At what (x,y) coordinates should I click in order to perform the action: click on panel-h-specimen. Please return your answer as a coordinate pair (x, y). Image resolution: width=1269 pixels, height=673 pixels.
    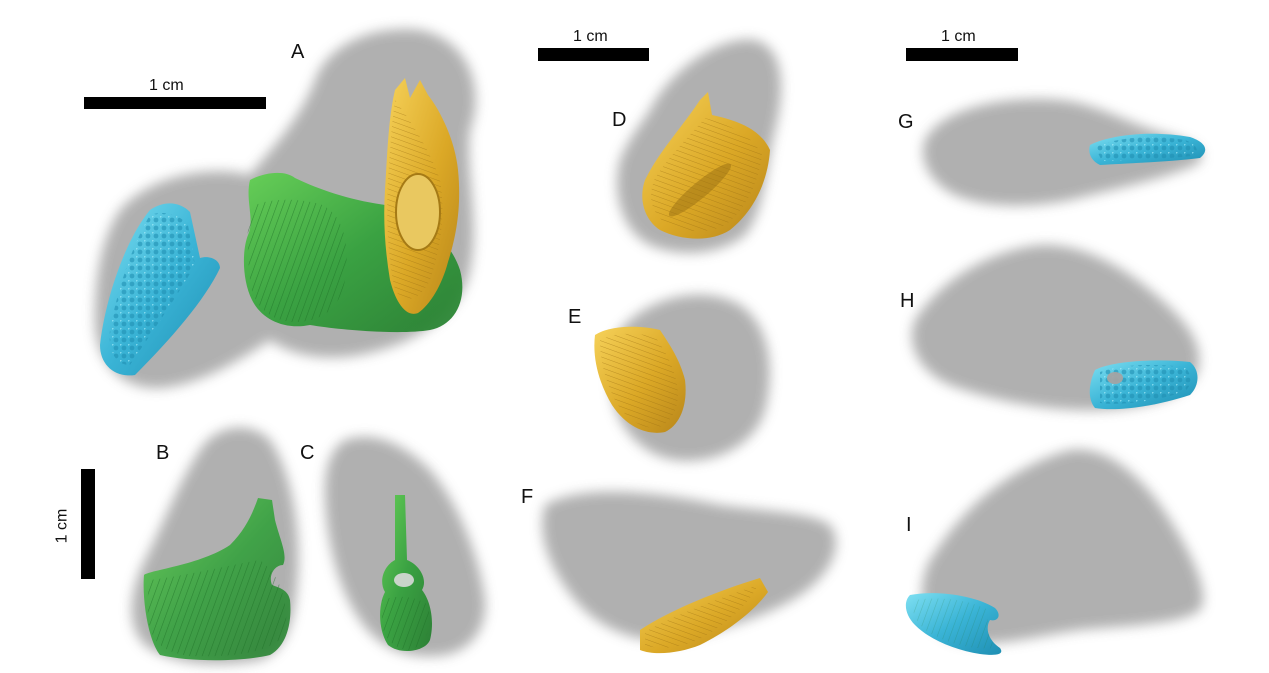
    Looking at the image, I should click on (1055, 327).